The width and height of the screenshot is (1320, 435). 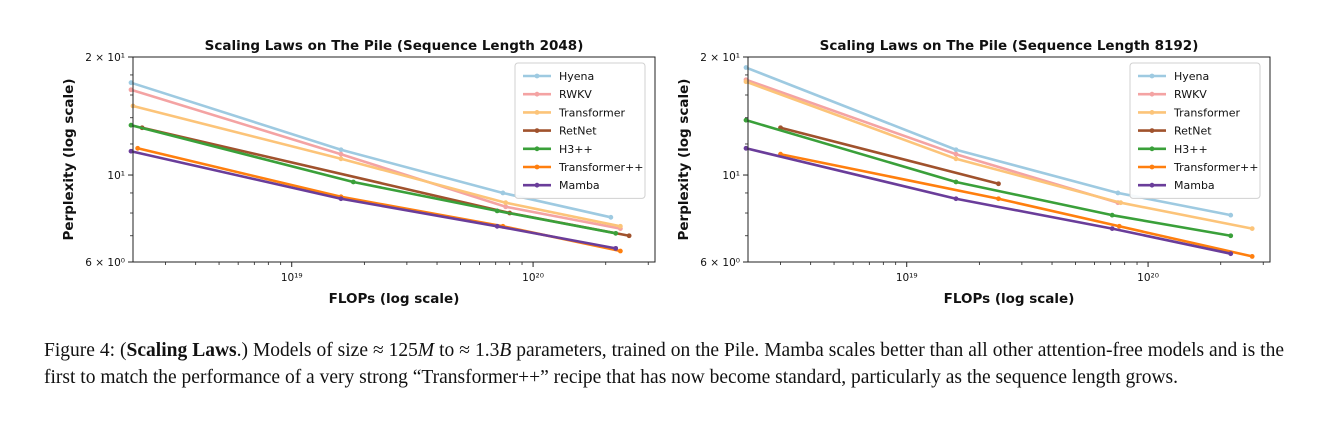 What do you see at coordinates (720, 263) in the screenshot?
I see `chart-1-ytick-label-2: 6 × 10⁰` at bounding box center [720, 263].